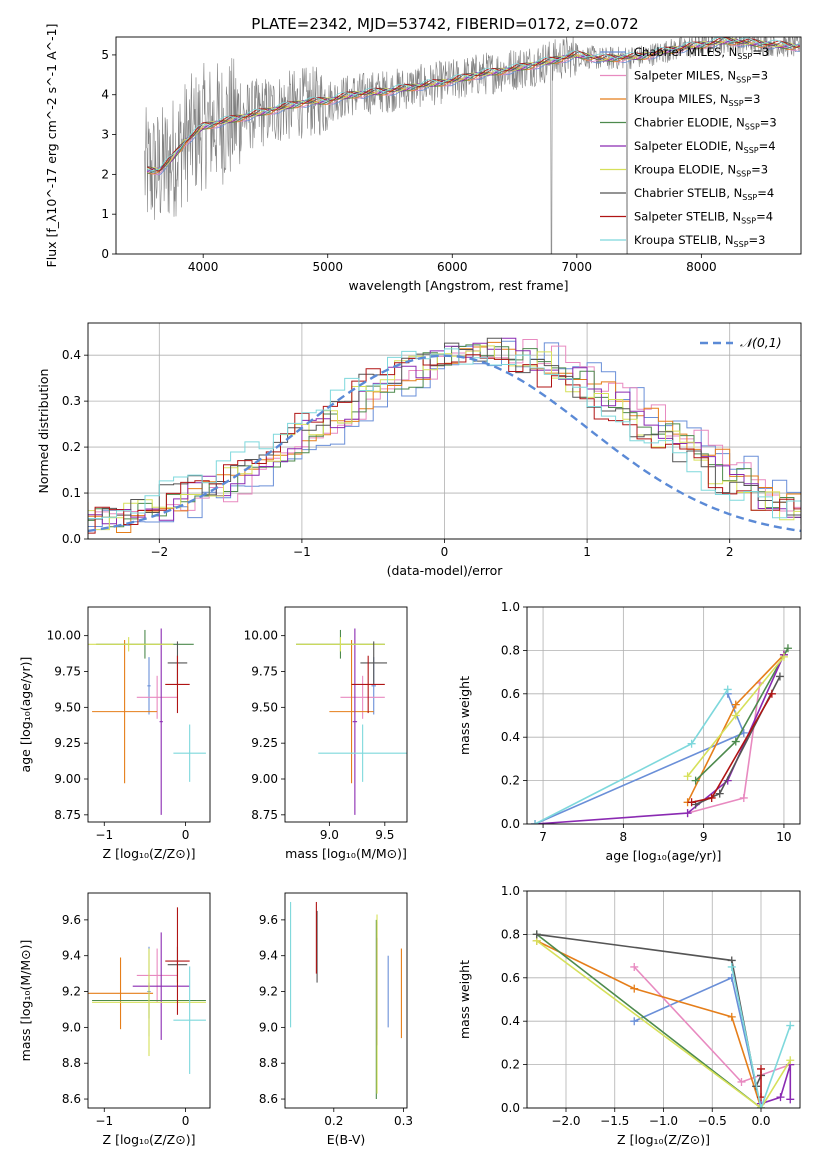  Describe the element at coordinates (105, 95) in the screenshot. I see `y-tick-label: 4` at that location.